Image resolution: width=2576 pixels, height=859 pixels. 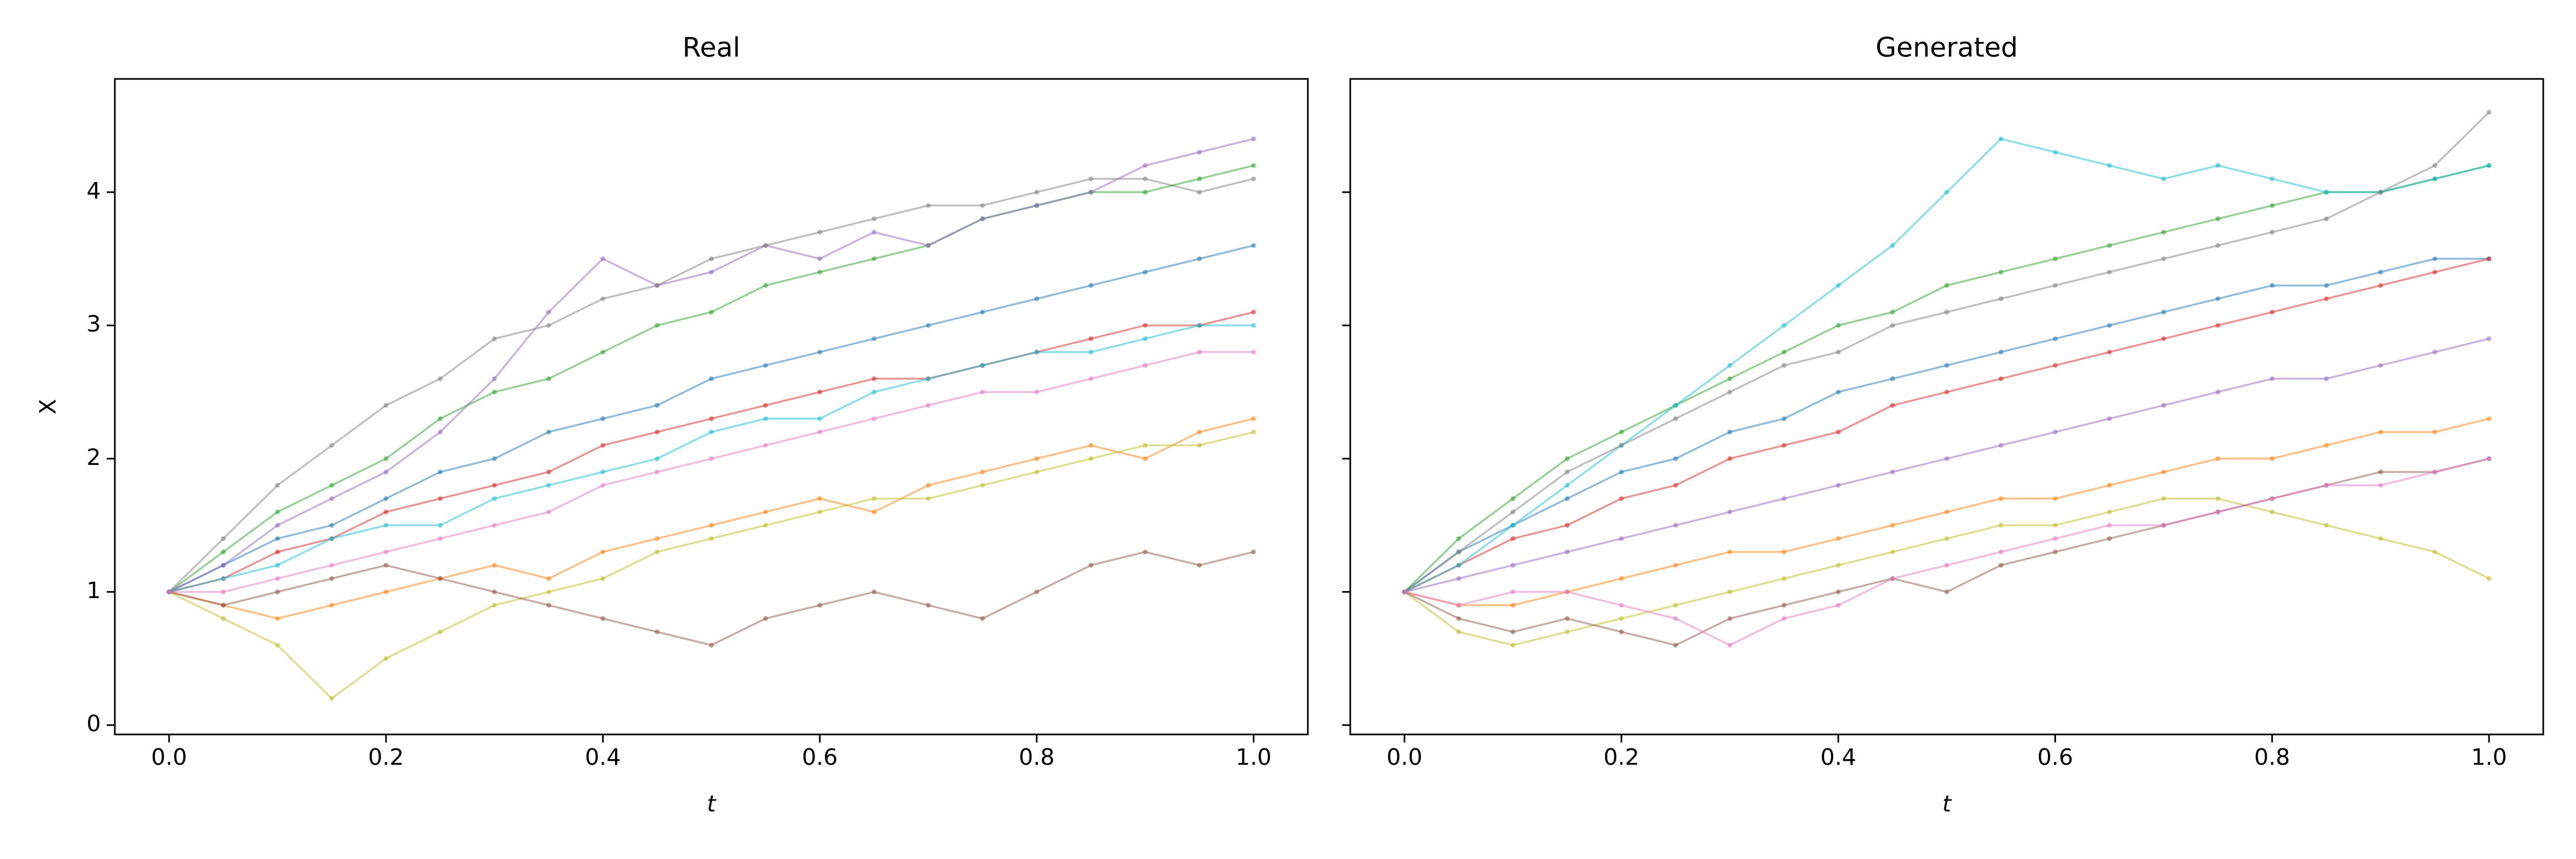 What do you see at coordinates (93, 723) in the screenshot?
I see `y-tick-label: 0` at bounding box center [93, 723].